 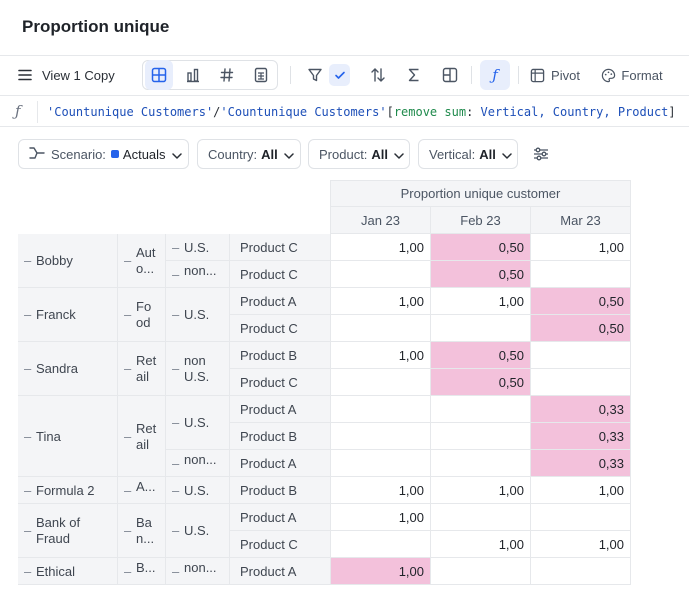 What do you see at coordinates (468, 154) in the screenshot?
I see `vertical-filter: Vertical: All` at bounding box center [468, 154].